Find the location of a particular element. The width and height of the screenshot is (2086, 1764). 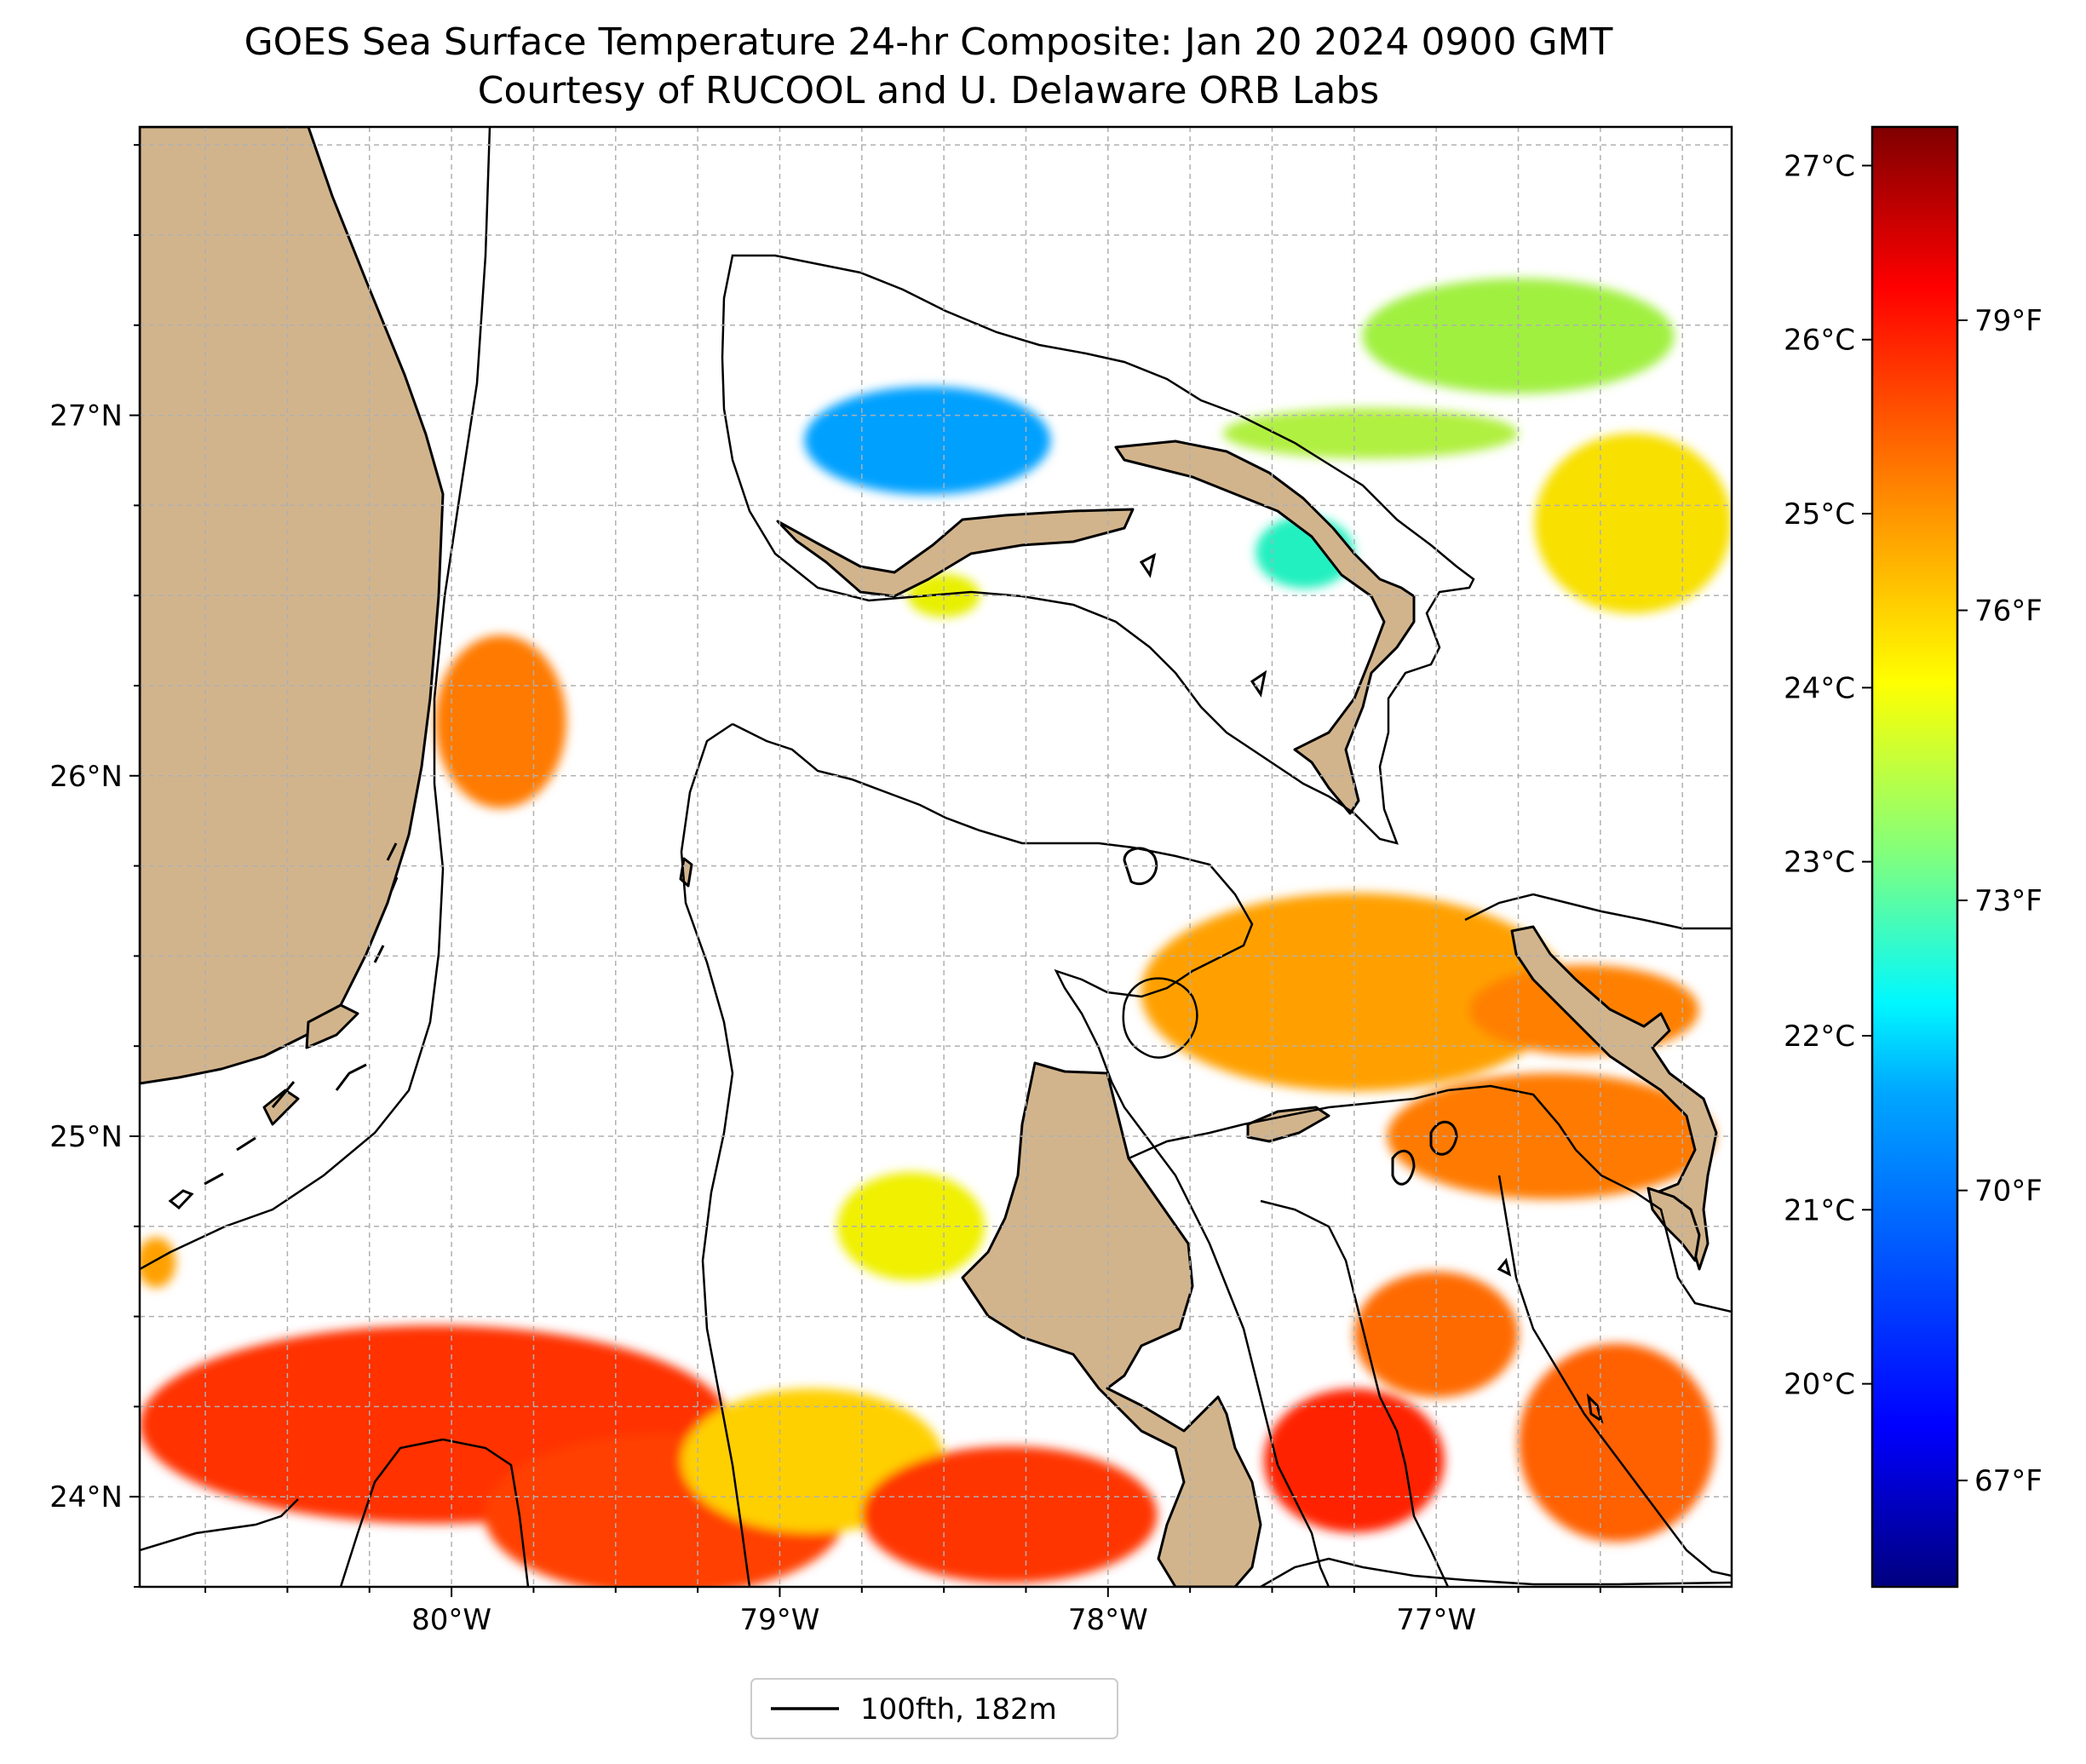

colorbar-fahrenheit-label: 73°F is located at coordinates (2008, 901).